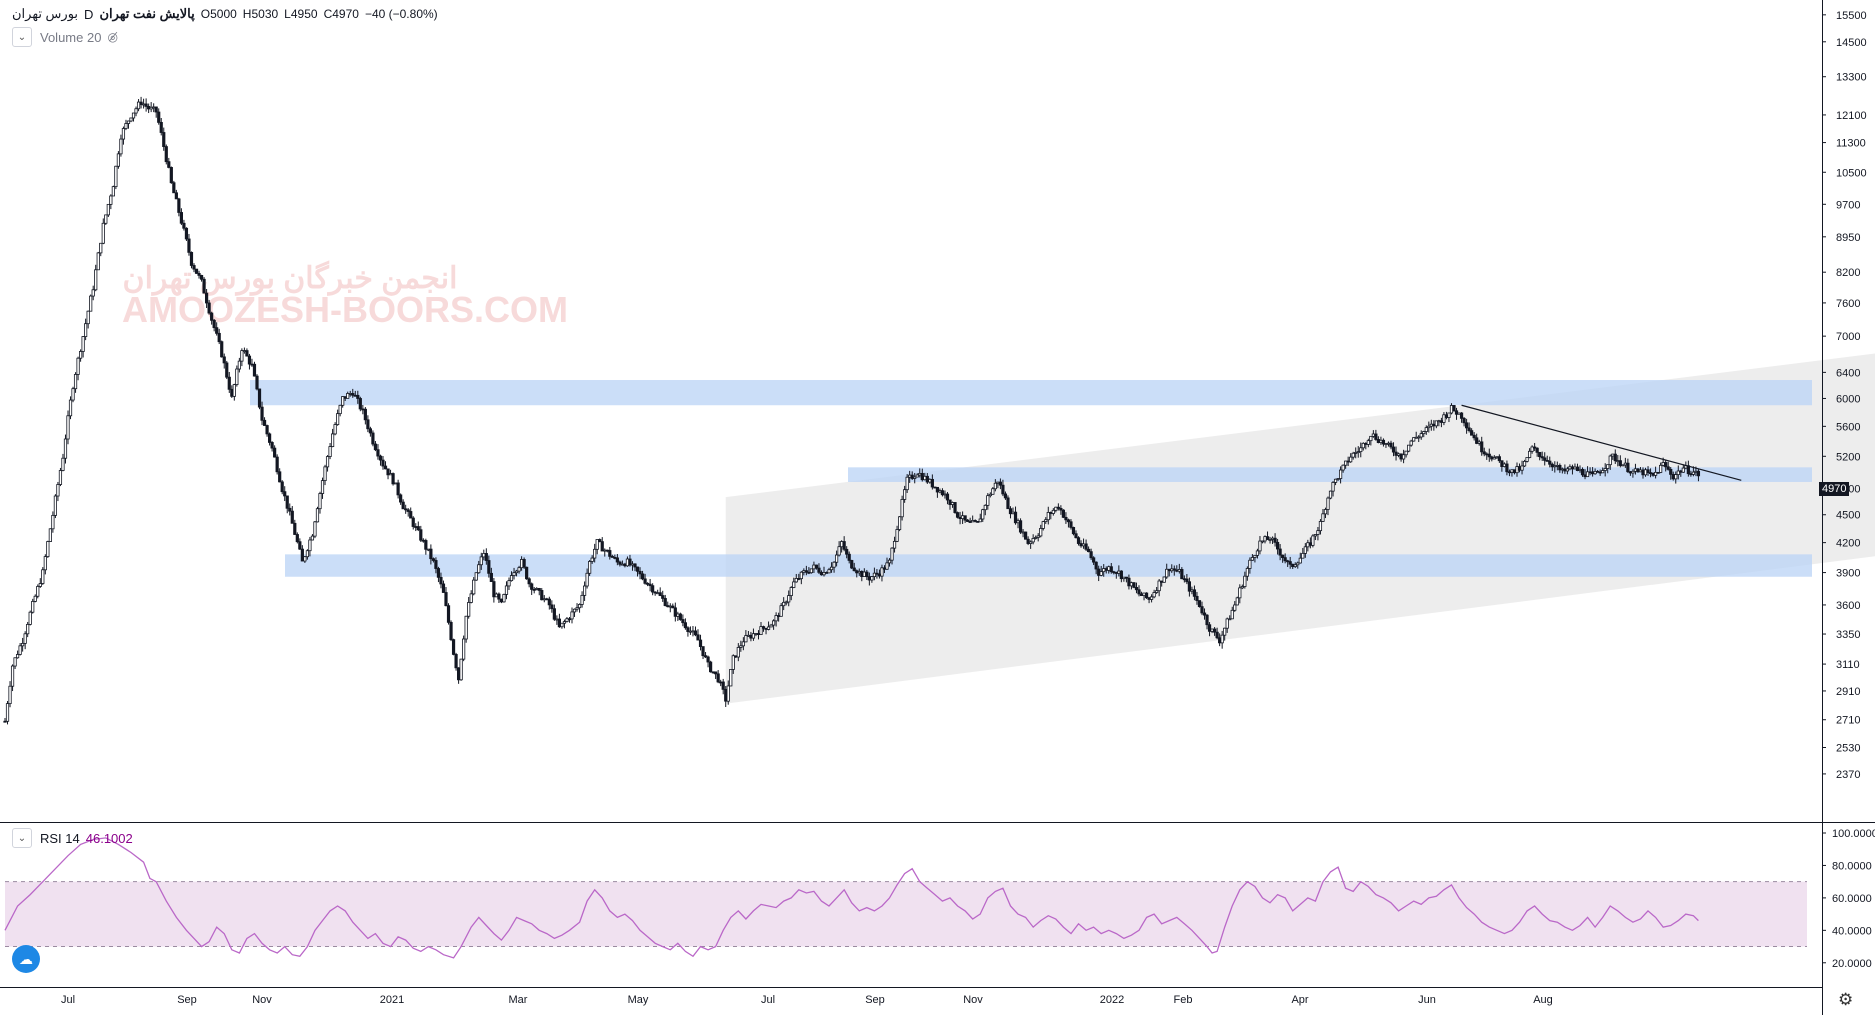  I want to click on rsi-tick-label: 100.0000, so click(1853, 834).